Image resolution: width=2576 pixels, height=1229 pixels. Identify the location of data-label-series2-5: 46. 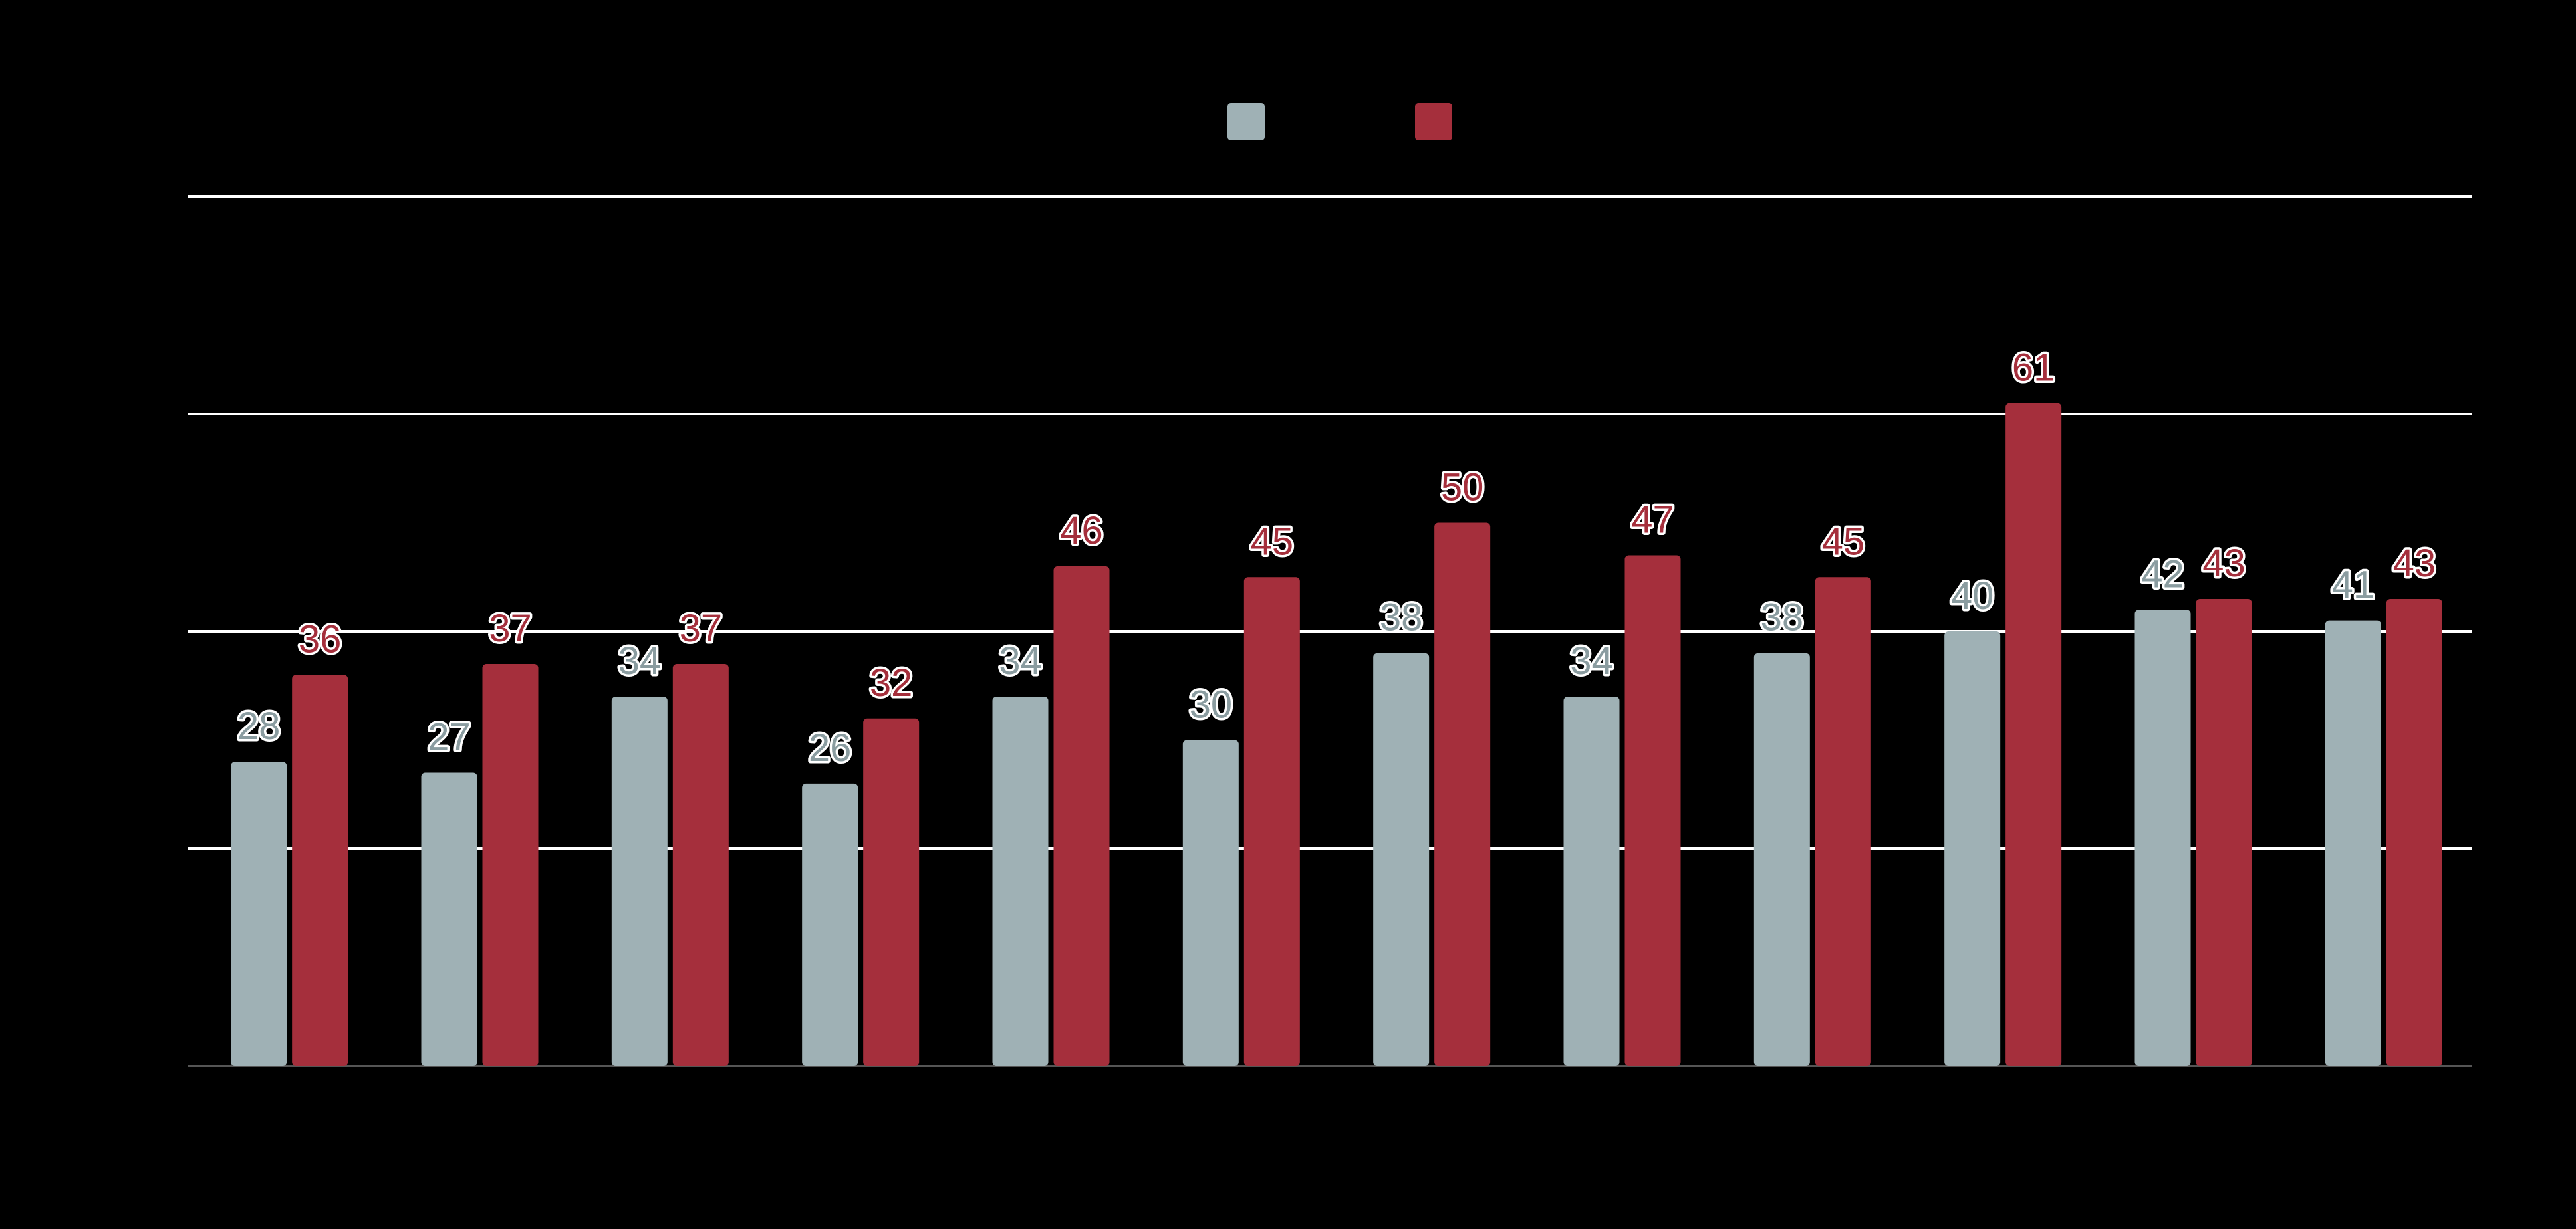
(1081, 530).